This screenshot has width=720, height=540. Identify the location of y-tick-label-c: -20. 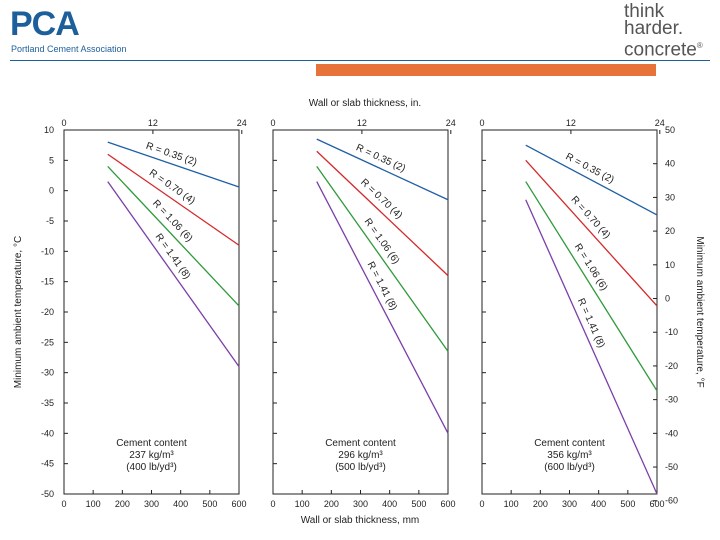
(47, 312).